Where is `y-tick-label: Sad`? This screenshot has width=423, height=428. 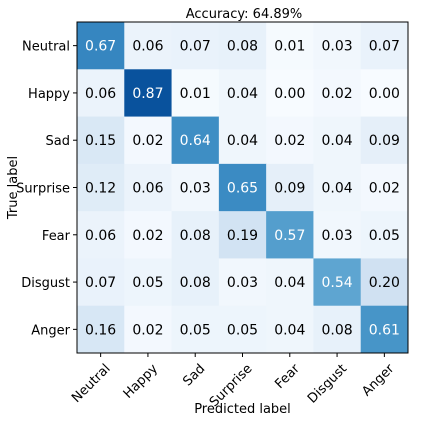
y-tick-label: Sad is located at coordinates (58, 141).